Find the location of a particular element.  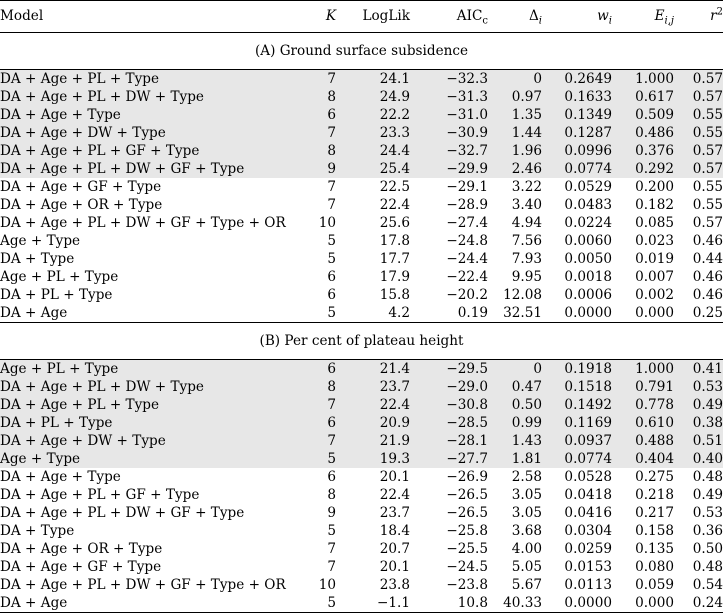

cell-delta: 5.67 is located at coordinates (526, 585).